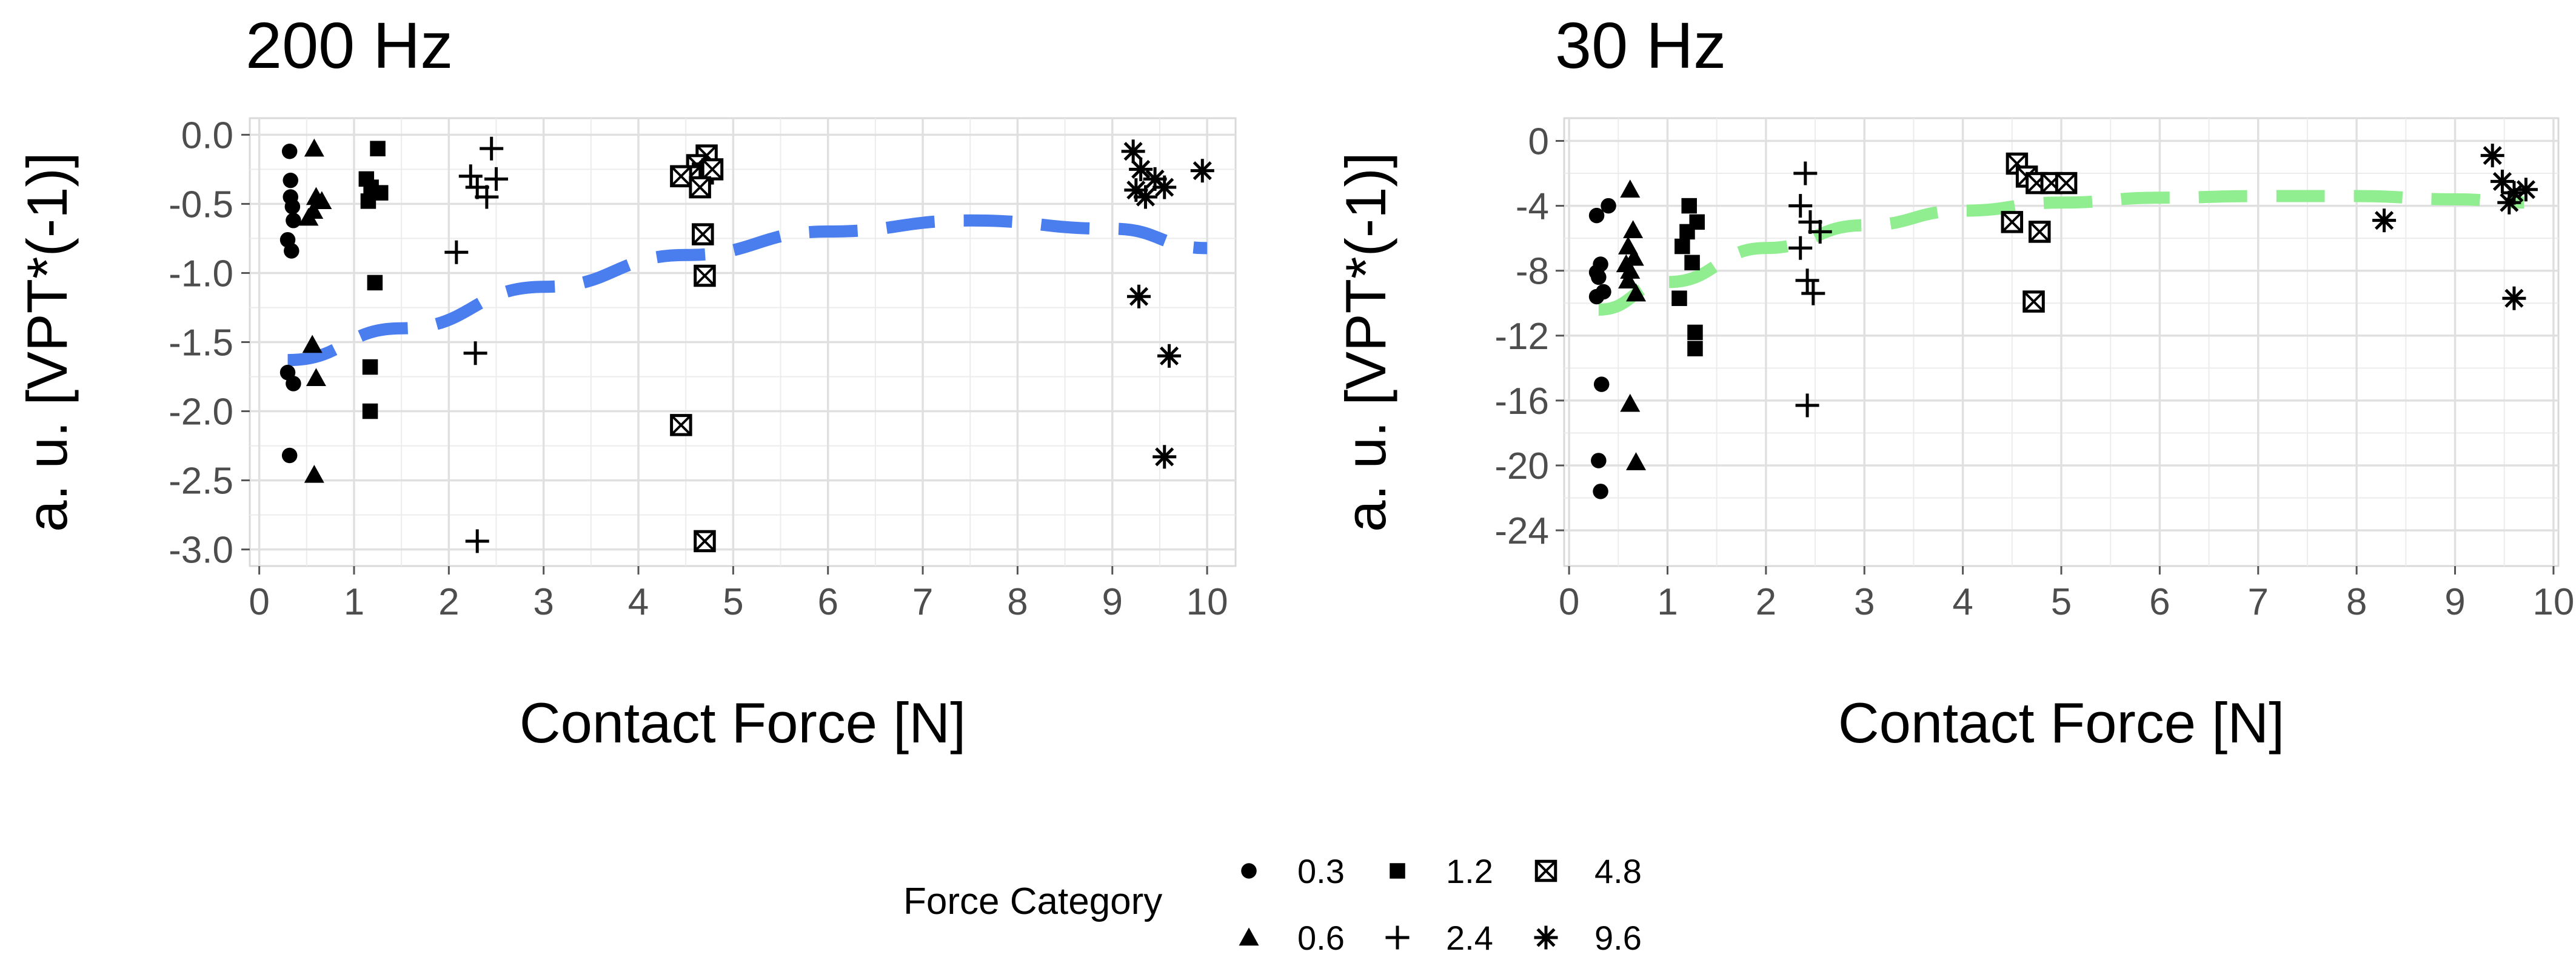  What do you see at coordinates (259, 602) in the screenshot?
I see `x-tick-label: 0` at bounding box center [259, 602].